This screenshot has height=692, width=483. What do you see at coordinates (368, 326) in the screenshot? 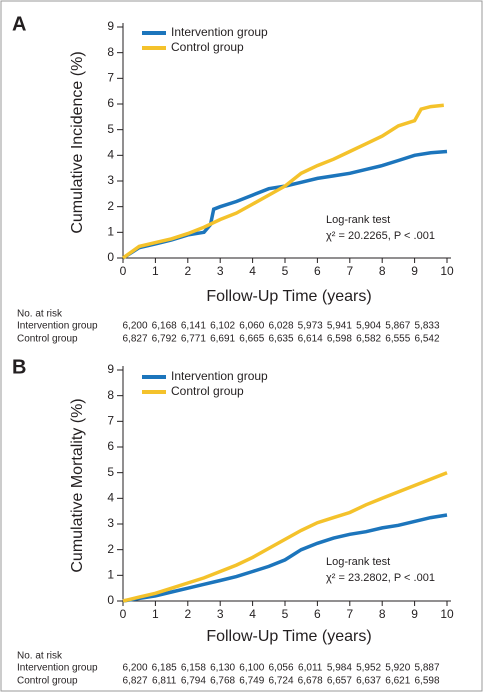
I see `risk-value: 5,904` at bounding box center [368, 326].